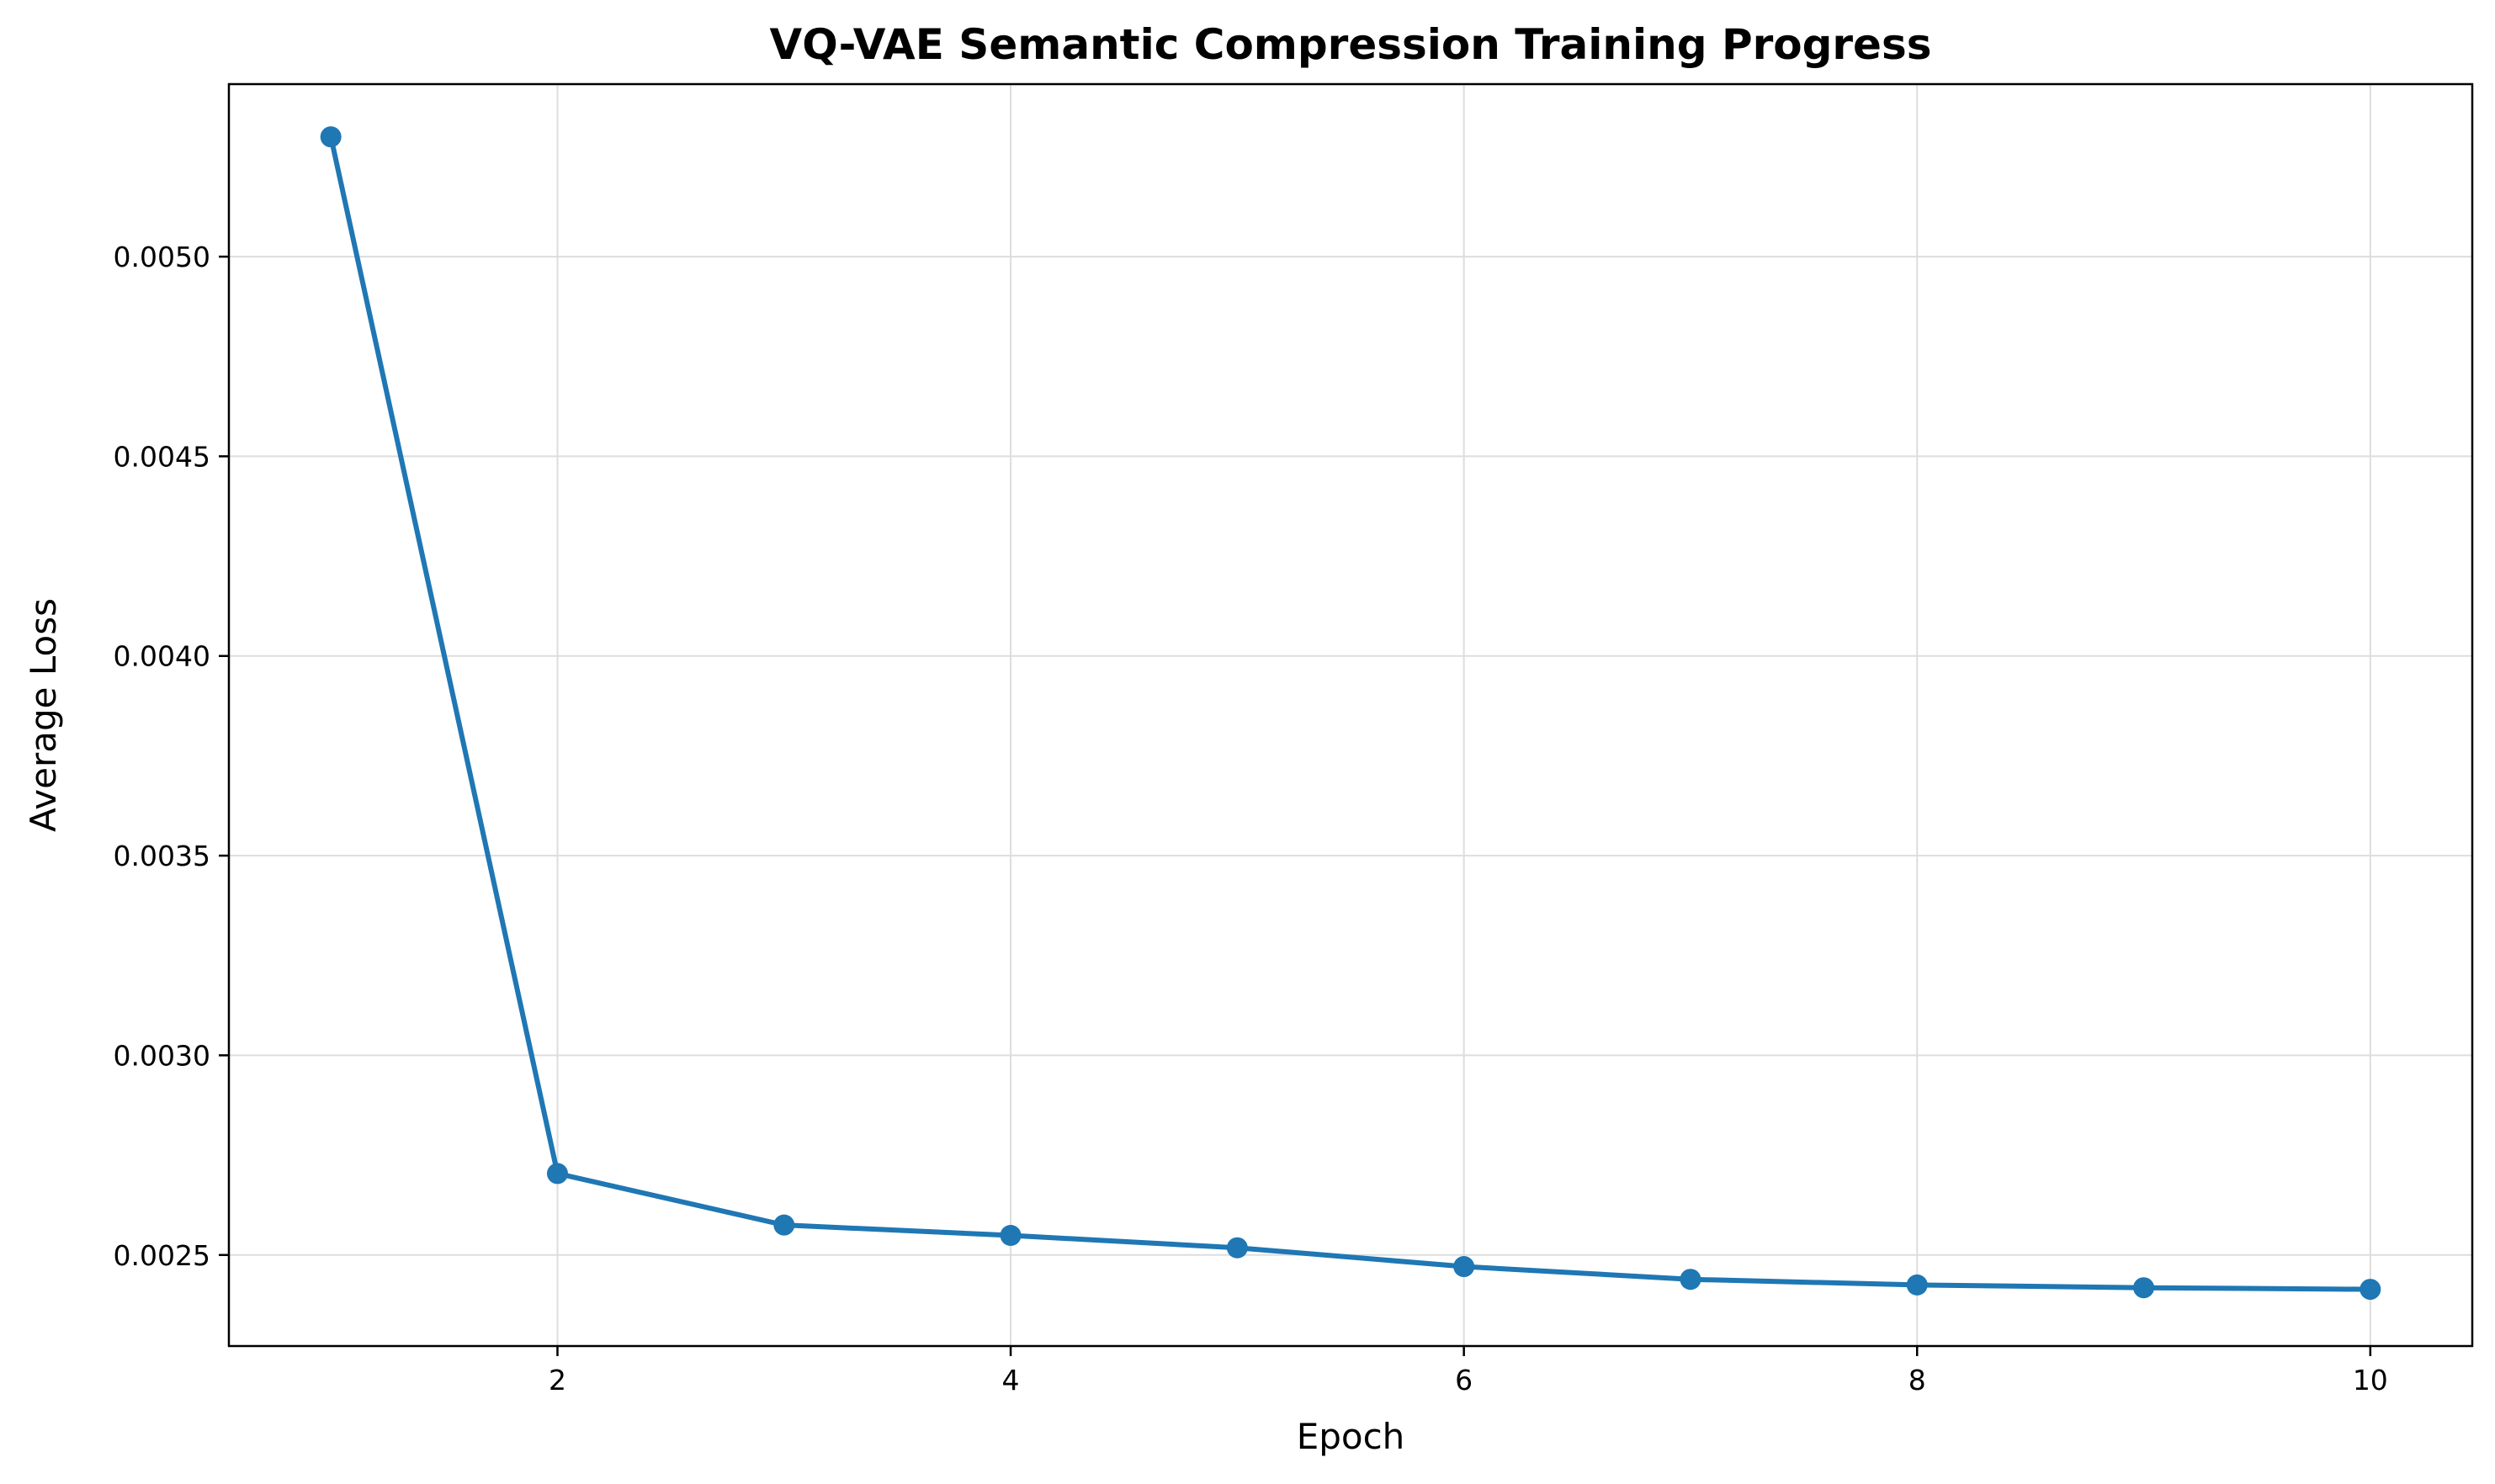 The height and width of the screenshot is (1484, 2495). Describe the element at coordinates (43, 715) in the screenshot. I see `y-axis-label: Average Loss` at that location.